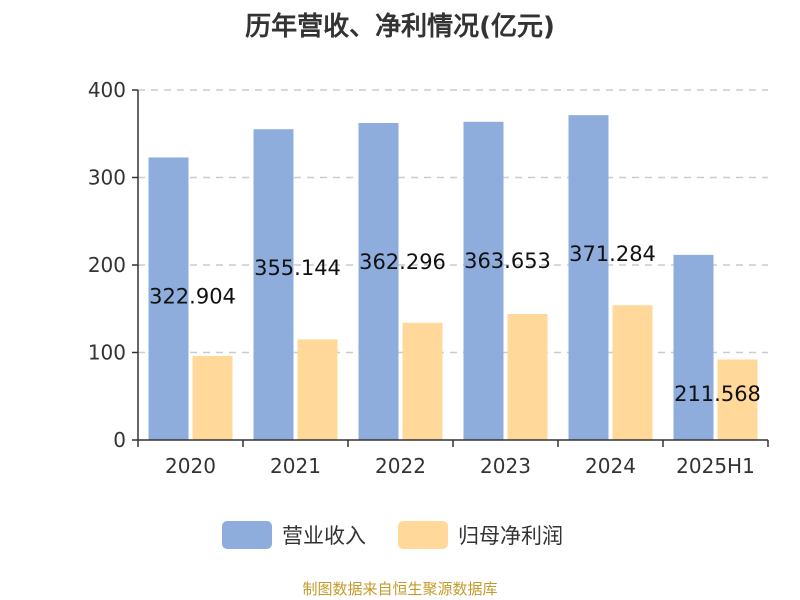 This screenshot has height=600, width=800. I want to click on legend-item-revenue: 营业收入, so click(294, 535).